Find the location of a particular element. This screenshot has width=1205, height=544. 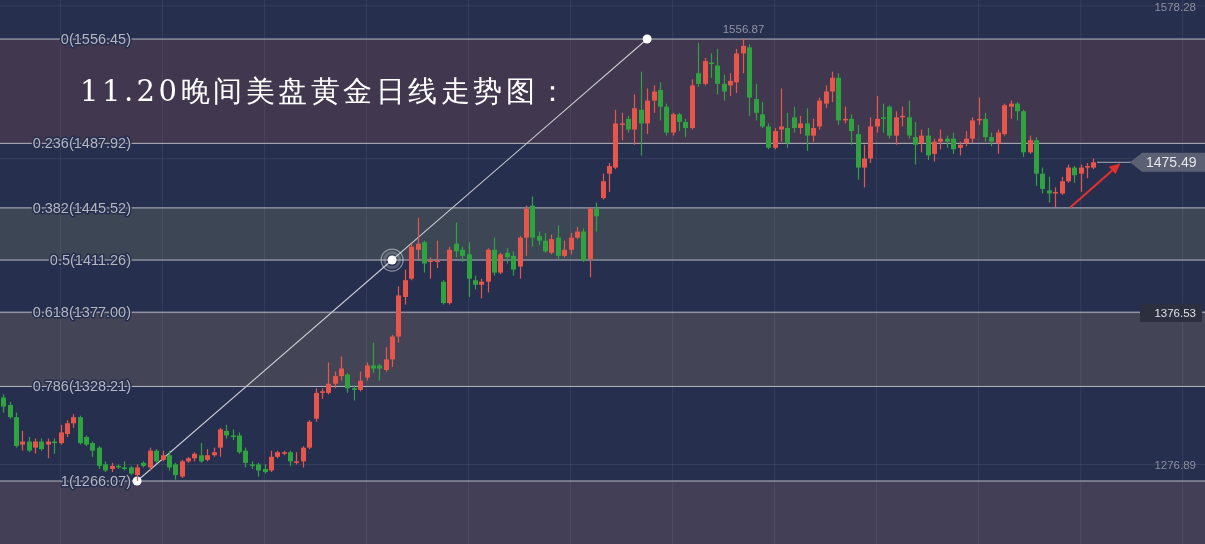

annotation: 1556.87 is located at coordinates (743, 29).